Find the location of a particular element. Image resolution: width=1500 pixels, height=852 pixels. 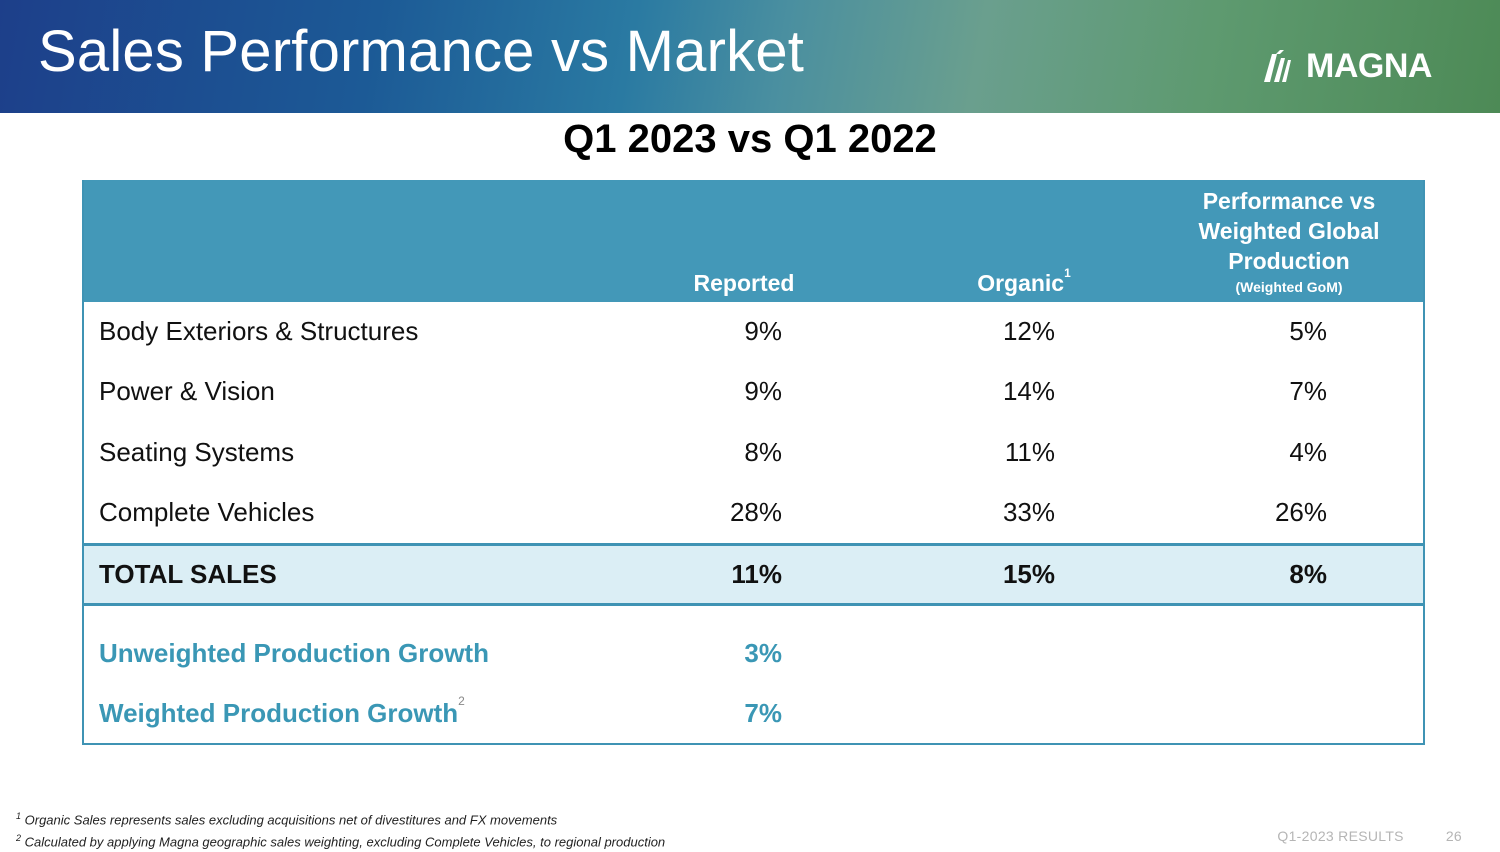

reported-value: 11% is located at coordinates (756, 574).